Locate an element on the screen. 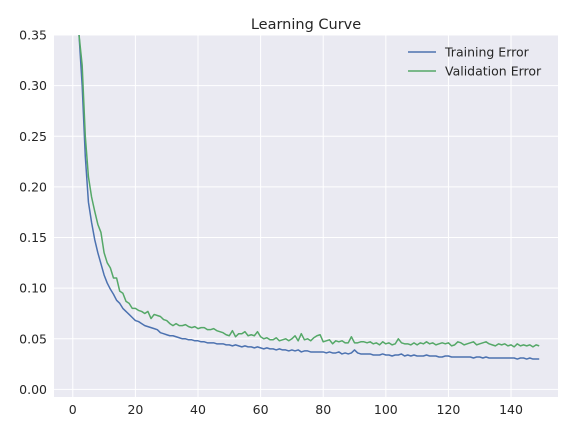 The height and width of the screenshot is (432, 576). legend-label: Validation Error is located at coordinates (493, 71).